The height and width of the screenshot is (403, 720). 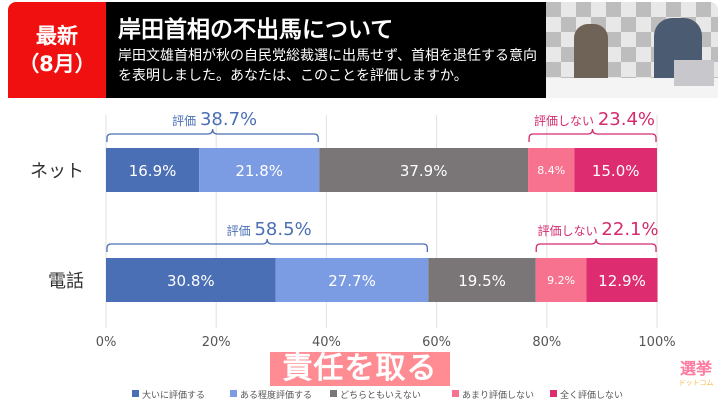 I want to click on bar-value-label: 21.8%, so click(x=259, y=171).